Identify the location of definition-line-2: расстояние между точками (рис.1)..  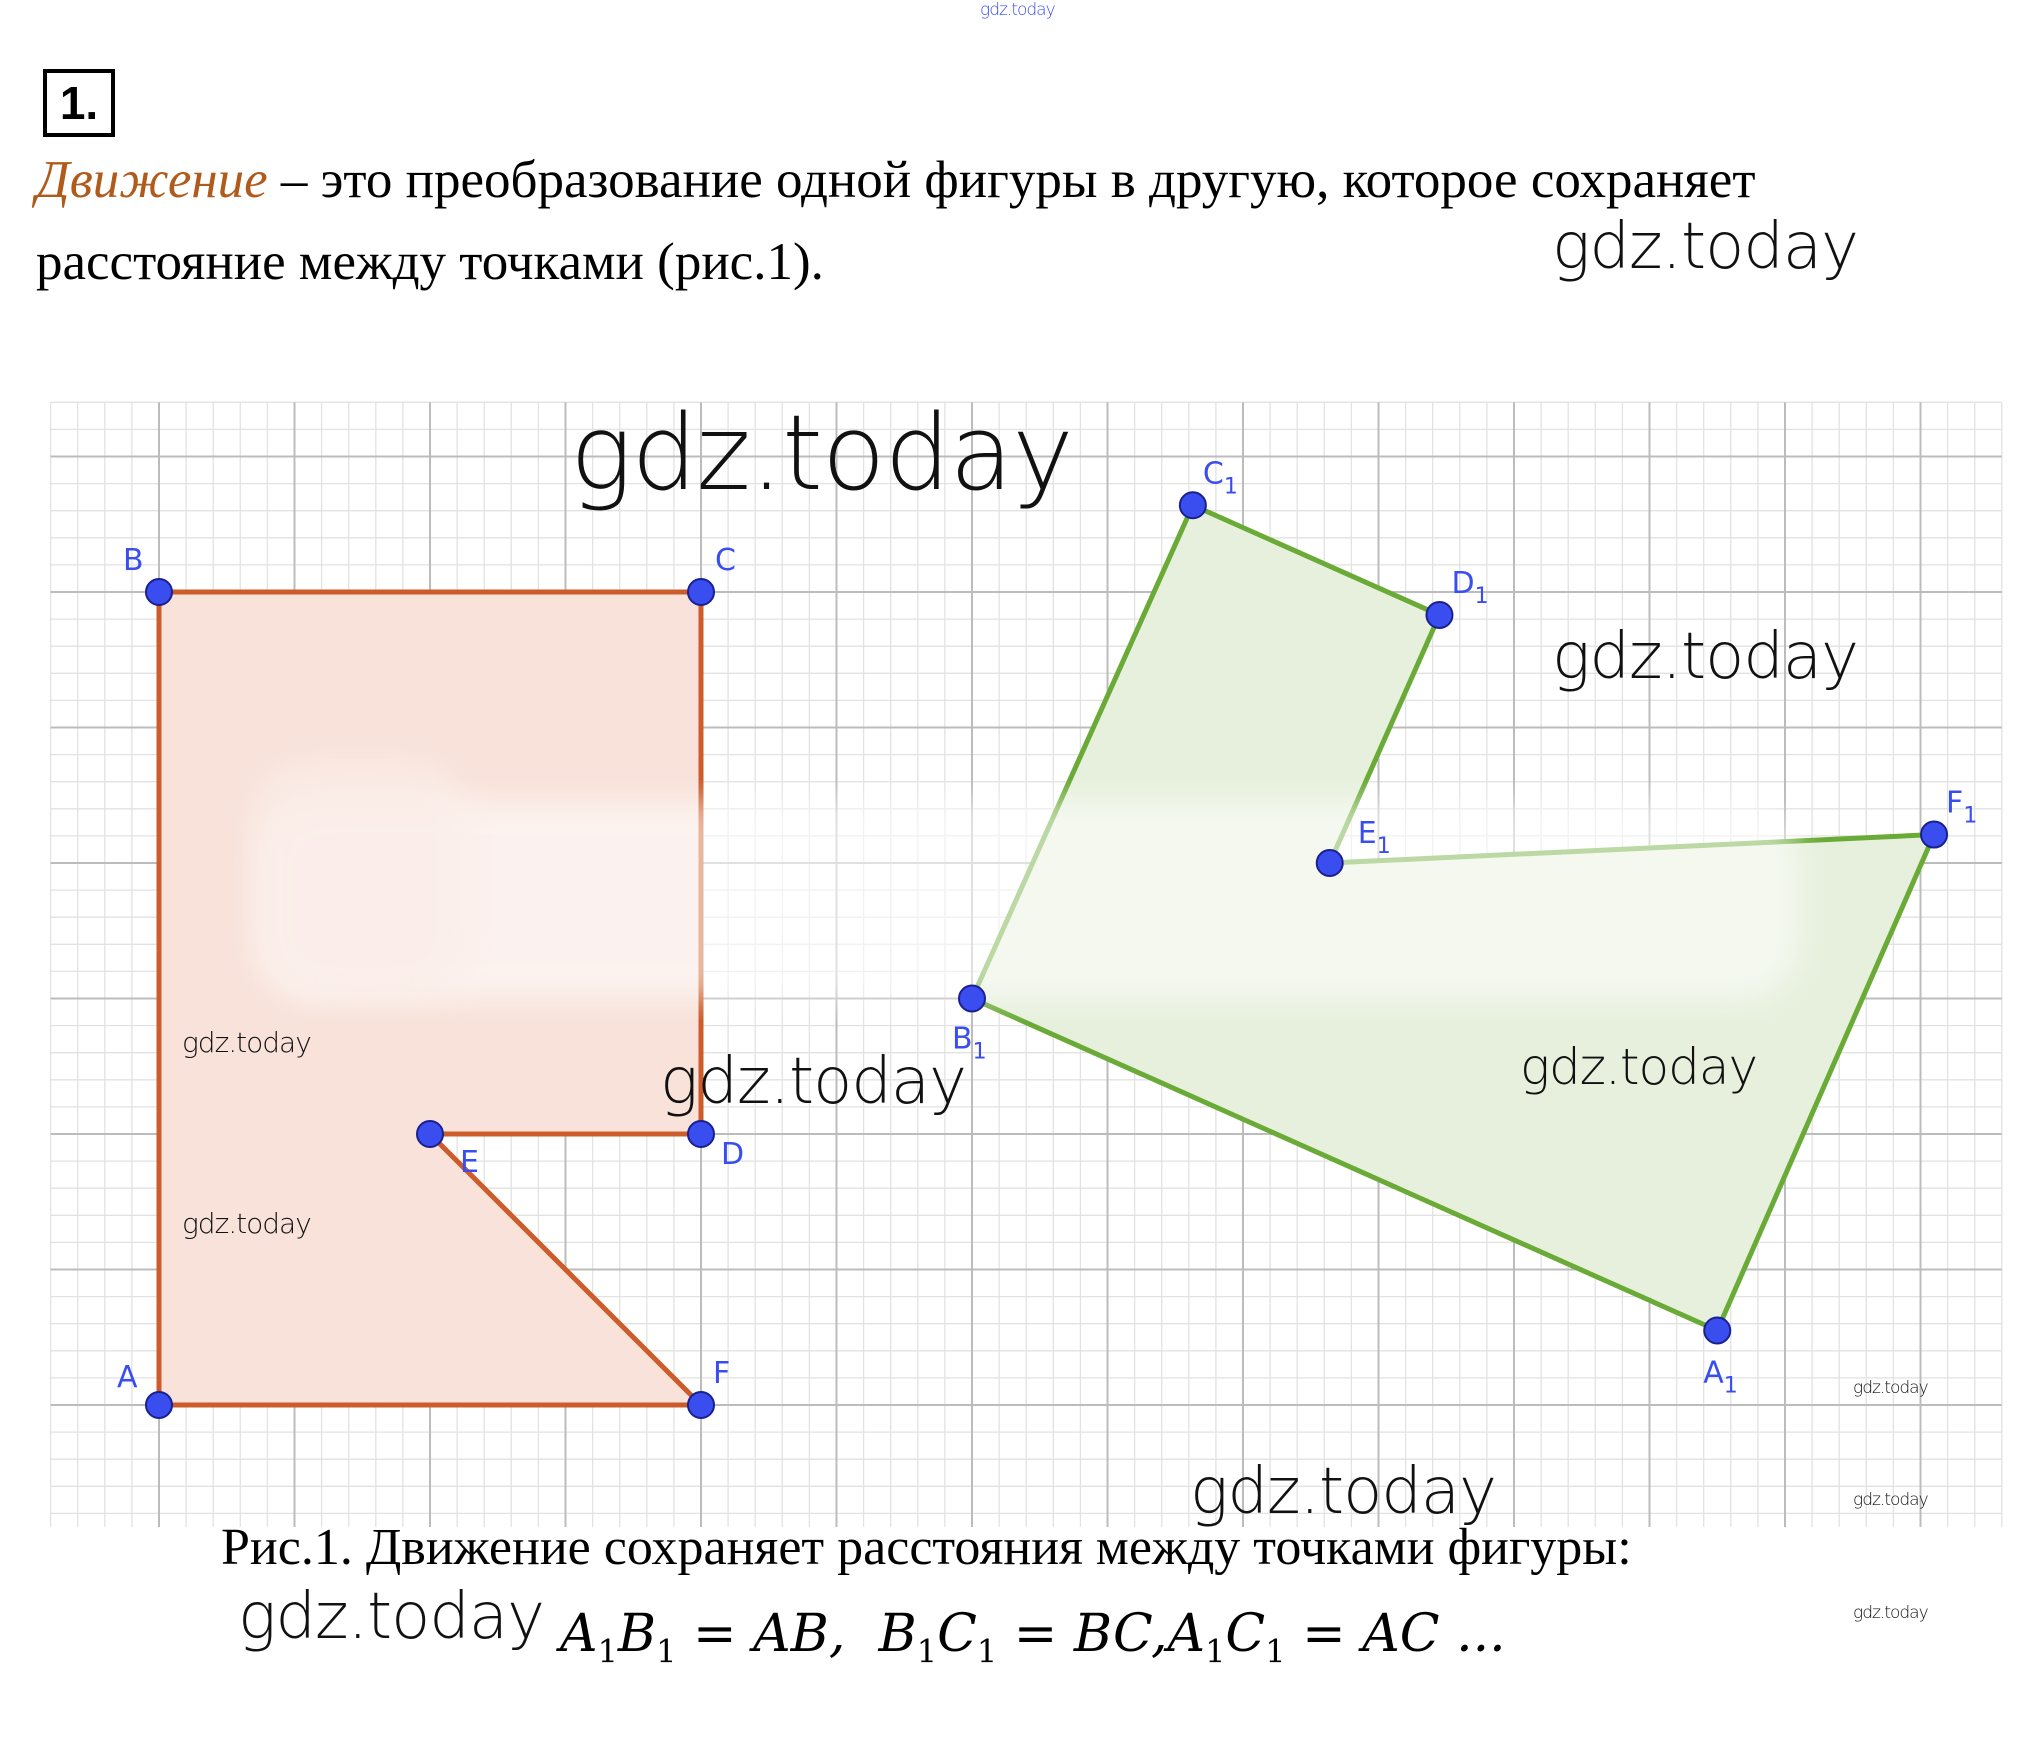
(430, 262).